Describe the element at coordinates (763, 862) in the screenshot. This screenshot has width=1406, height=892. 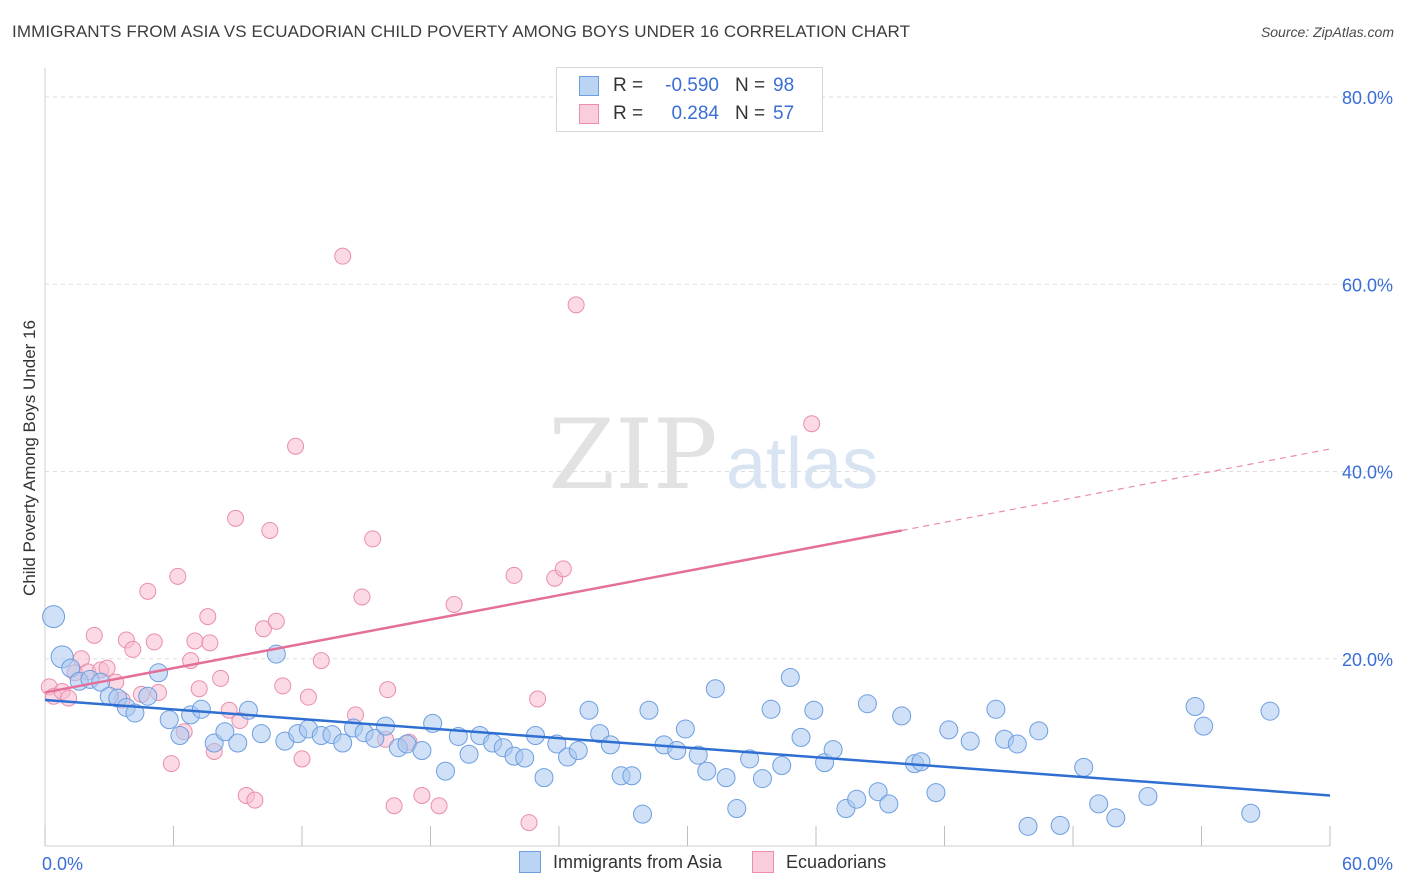
I see `ecuadorians-legend-swatch` at that location.